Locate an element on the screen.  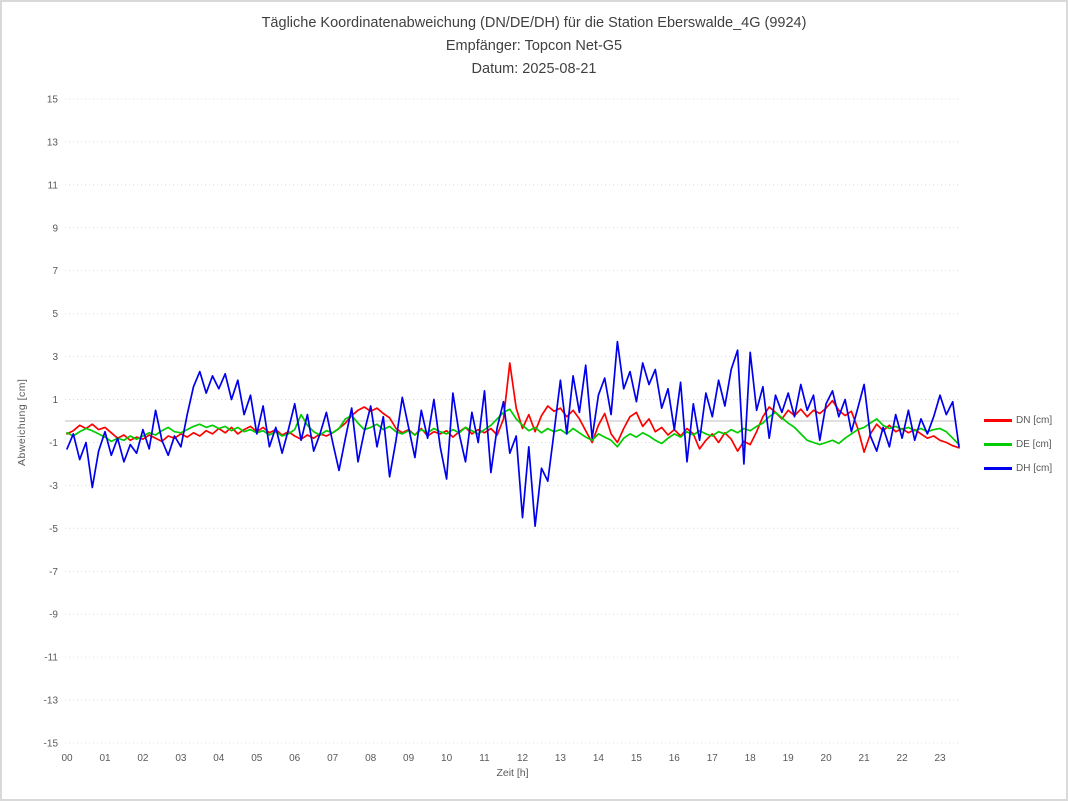
x-tick-label: 01 is located at coordinates (105, 758).